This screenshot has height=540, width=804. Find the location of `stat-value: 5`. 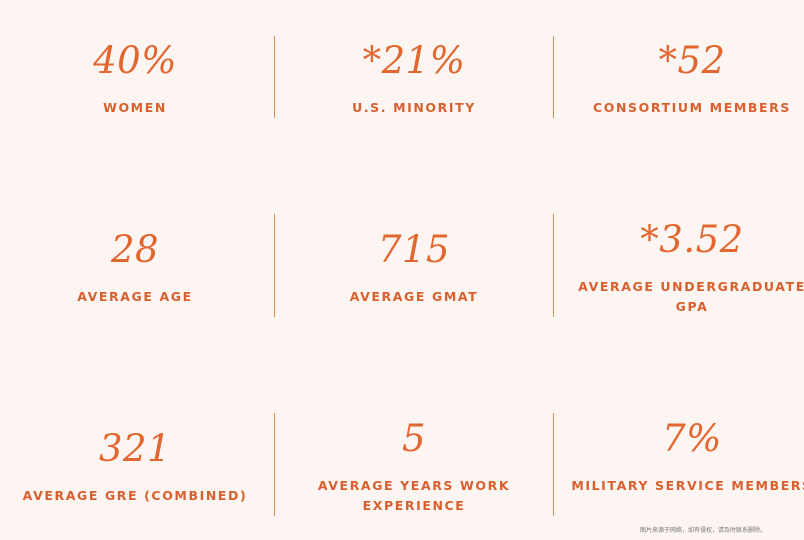

stat-value: 5 is located at coordinates (414, 438).